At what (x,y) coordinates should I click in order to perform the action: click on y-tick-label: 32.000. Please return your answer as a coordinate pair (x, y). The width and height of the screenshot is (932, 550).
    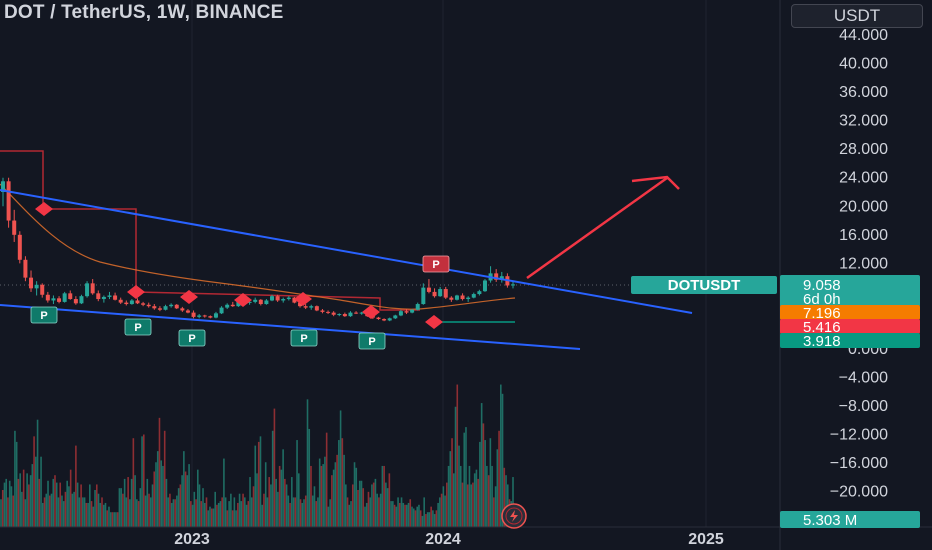
    Looking at the image, I should click on (863, 121).